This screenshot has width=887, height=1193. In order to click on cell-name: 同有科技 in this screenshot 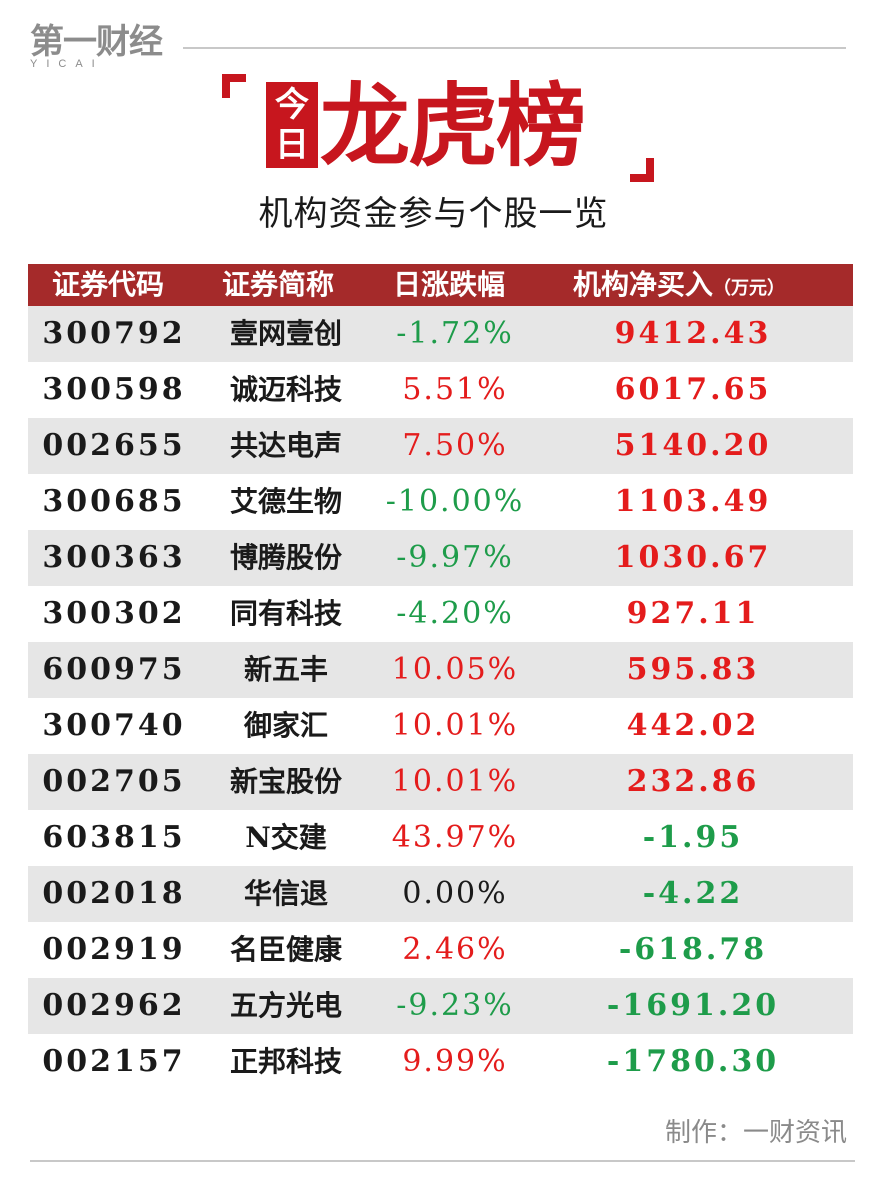, I will do `click(285, 613)`.